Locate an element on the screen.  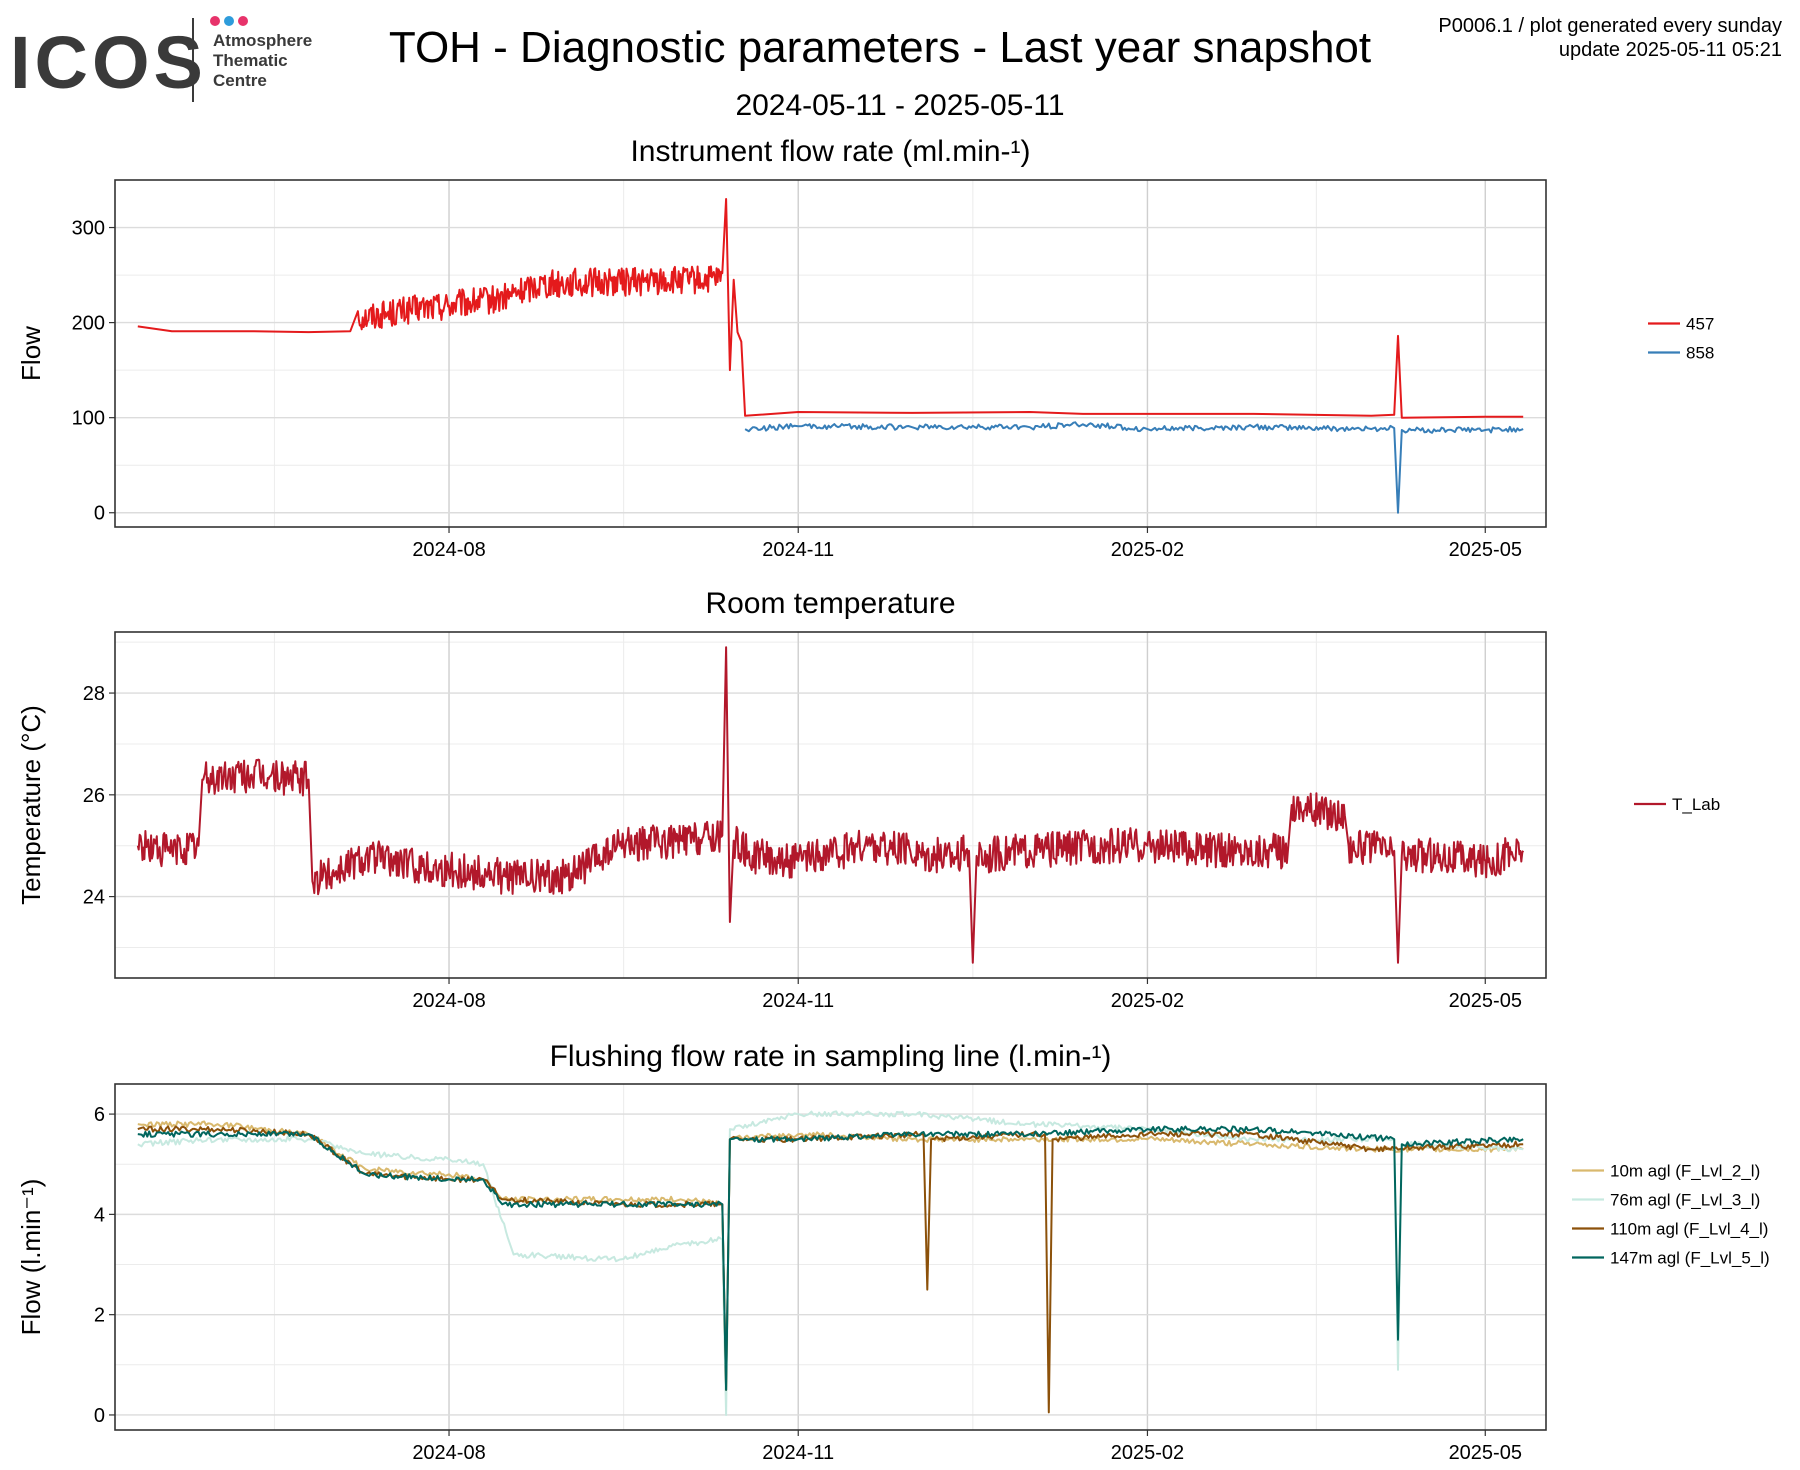
logo-sub-line: Atmosphere is located at coordinates (262, 40).